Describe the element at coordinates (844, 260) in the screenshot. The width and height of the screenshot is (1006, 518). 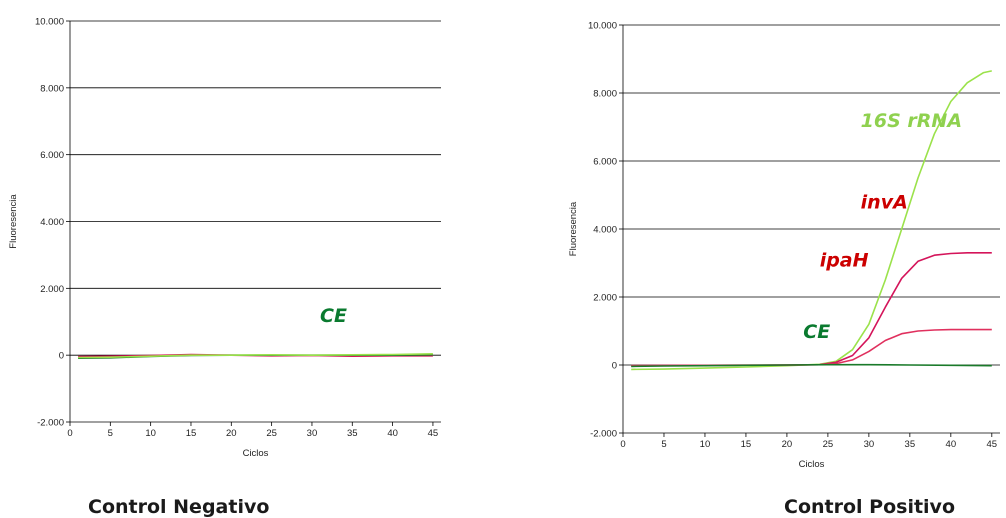
I see `annotation-label: ipaH` at that location.